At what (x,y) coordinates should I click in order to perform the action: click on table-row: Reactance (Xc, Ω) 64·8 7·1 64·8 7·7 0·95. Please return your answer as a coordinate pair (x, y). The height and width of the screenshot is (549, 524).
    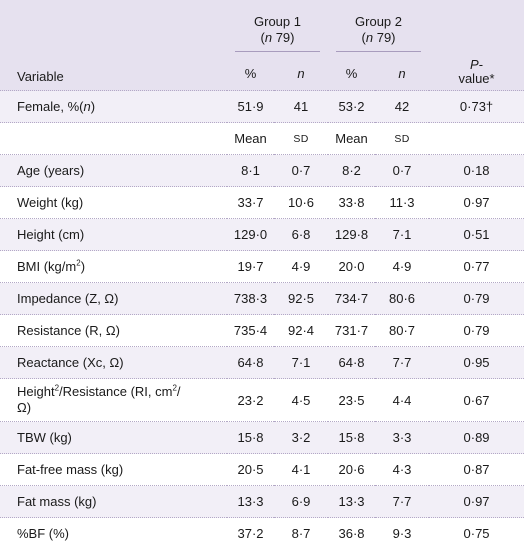
    Looking at the image, I should click on (262, 363).